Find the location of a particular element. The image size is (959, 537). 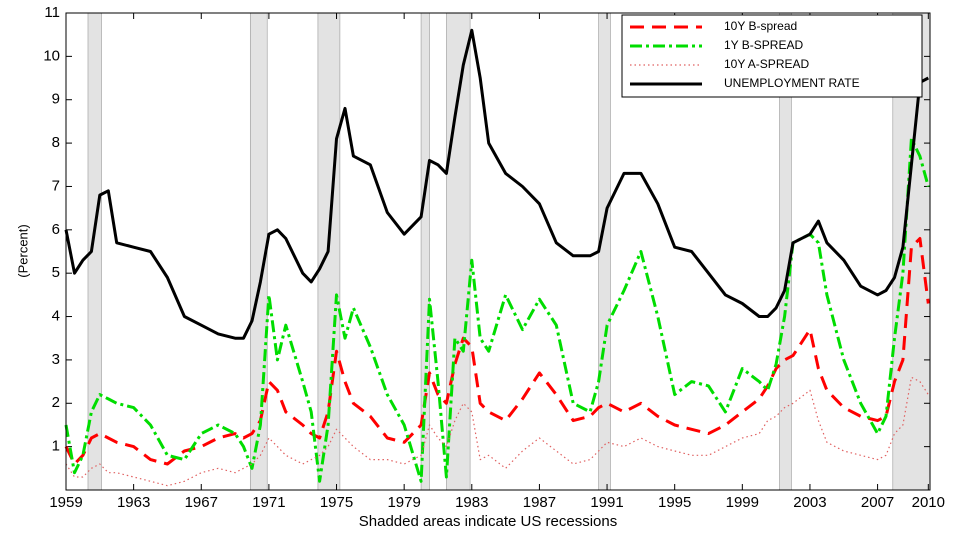

y-tick-label: 5 is located at coordinates (56, 272).